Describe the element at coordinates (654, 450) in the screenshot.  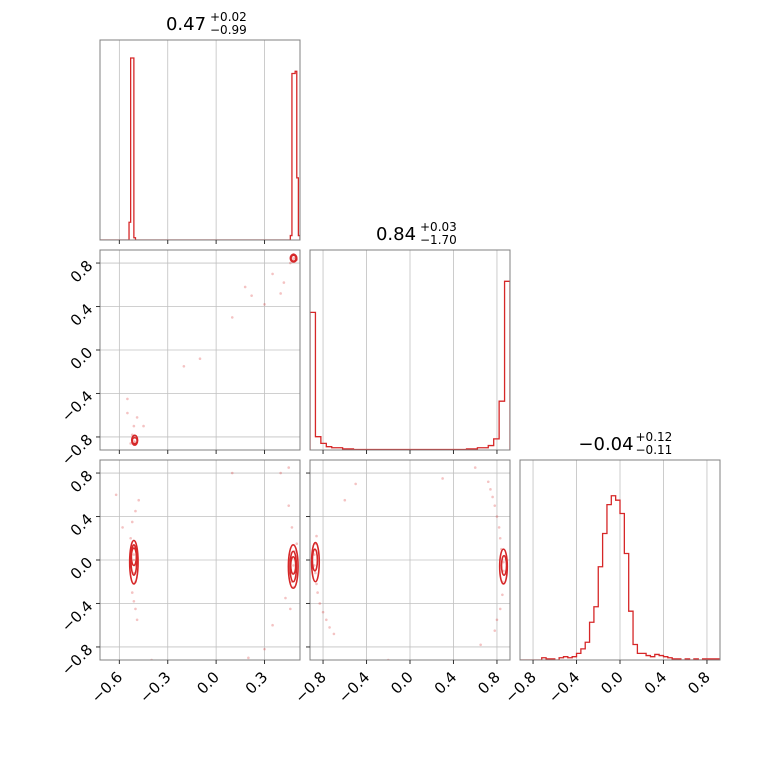
I see `param-title-minus: −0.11` at that location.